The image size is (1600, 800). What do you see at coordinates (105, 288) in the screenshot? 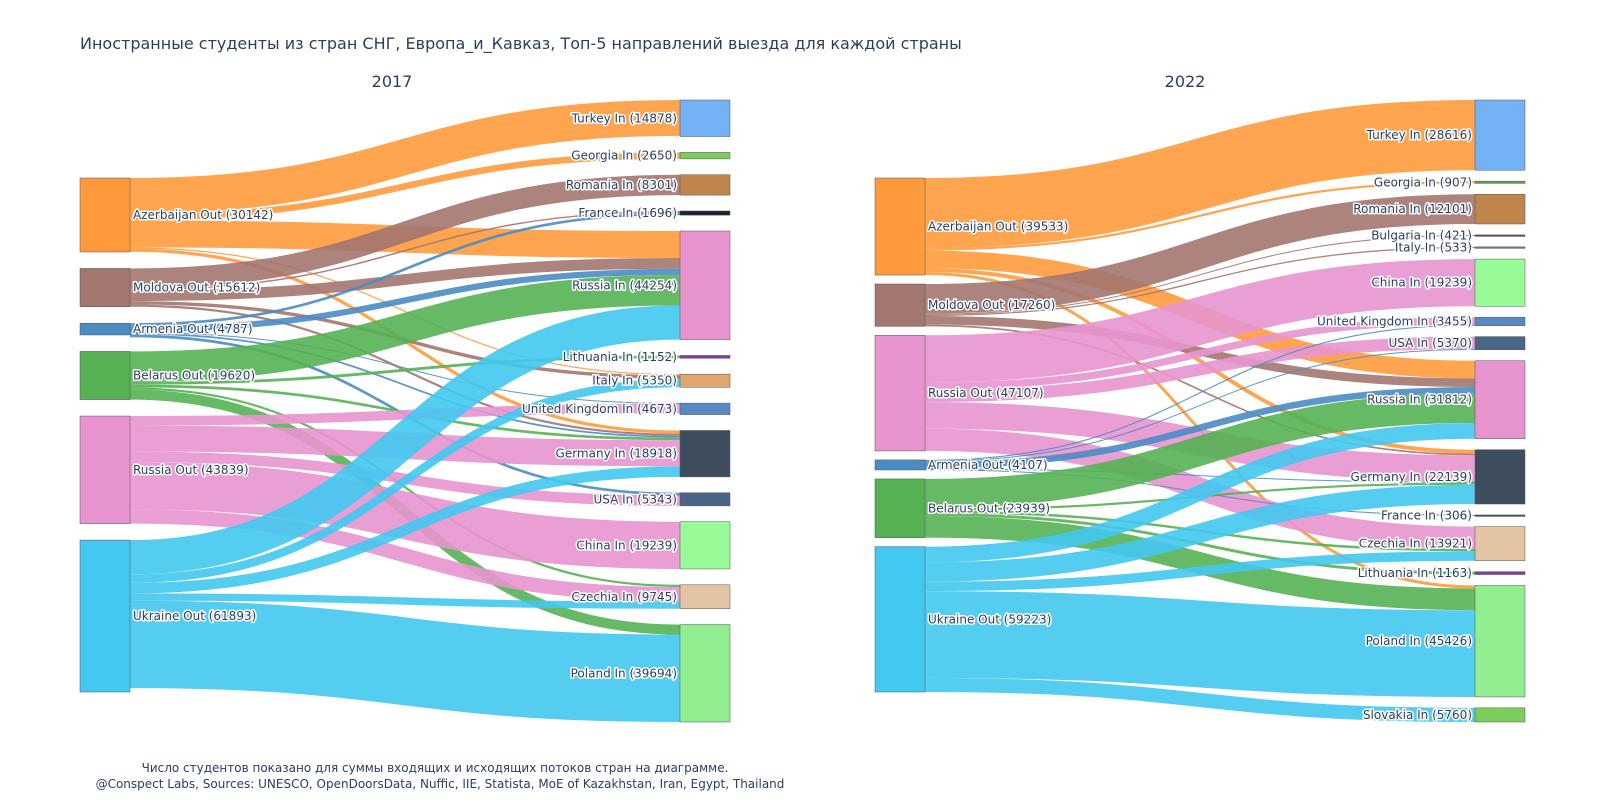
I see `source-node-moldova` at bounding box center [105, 288].